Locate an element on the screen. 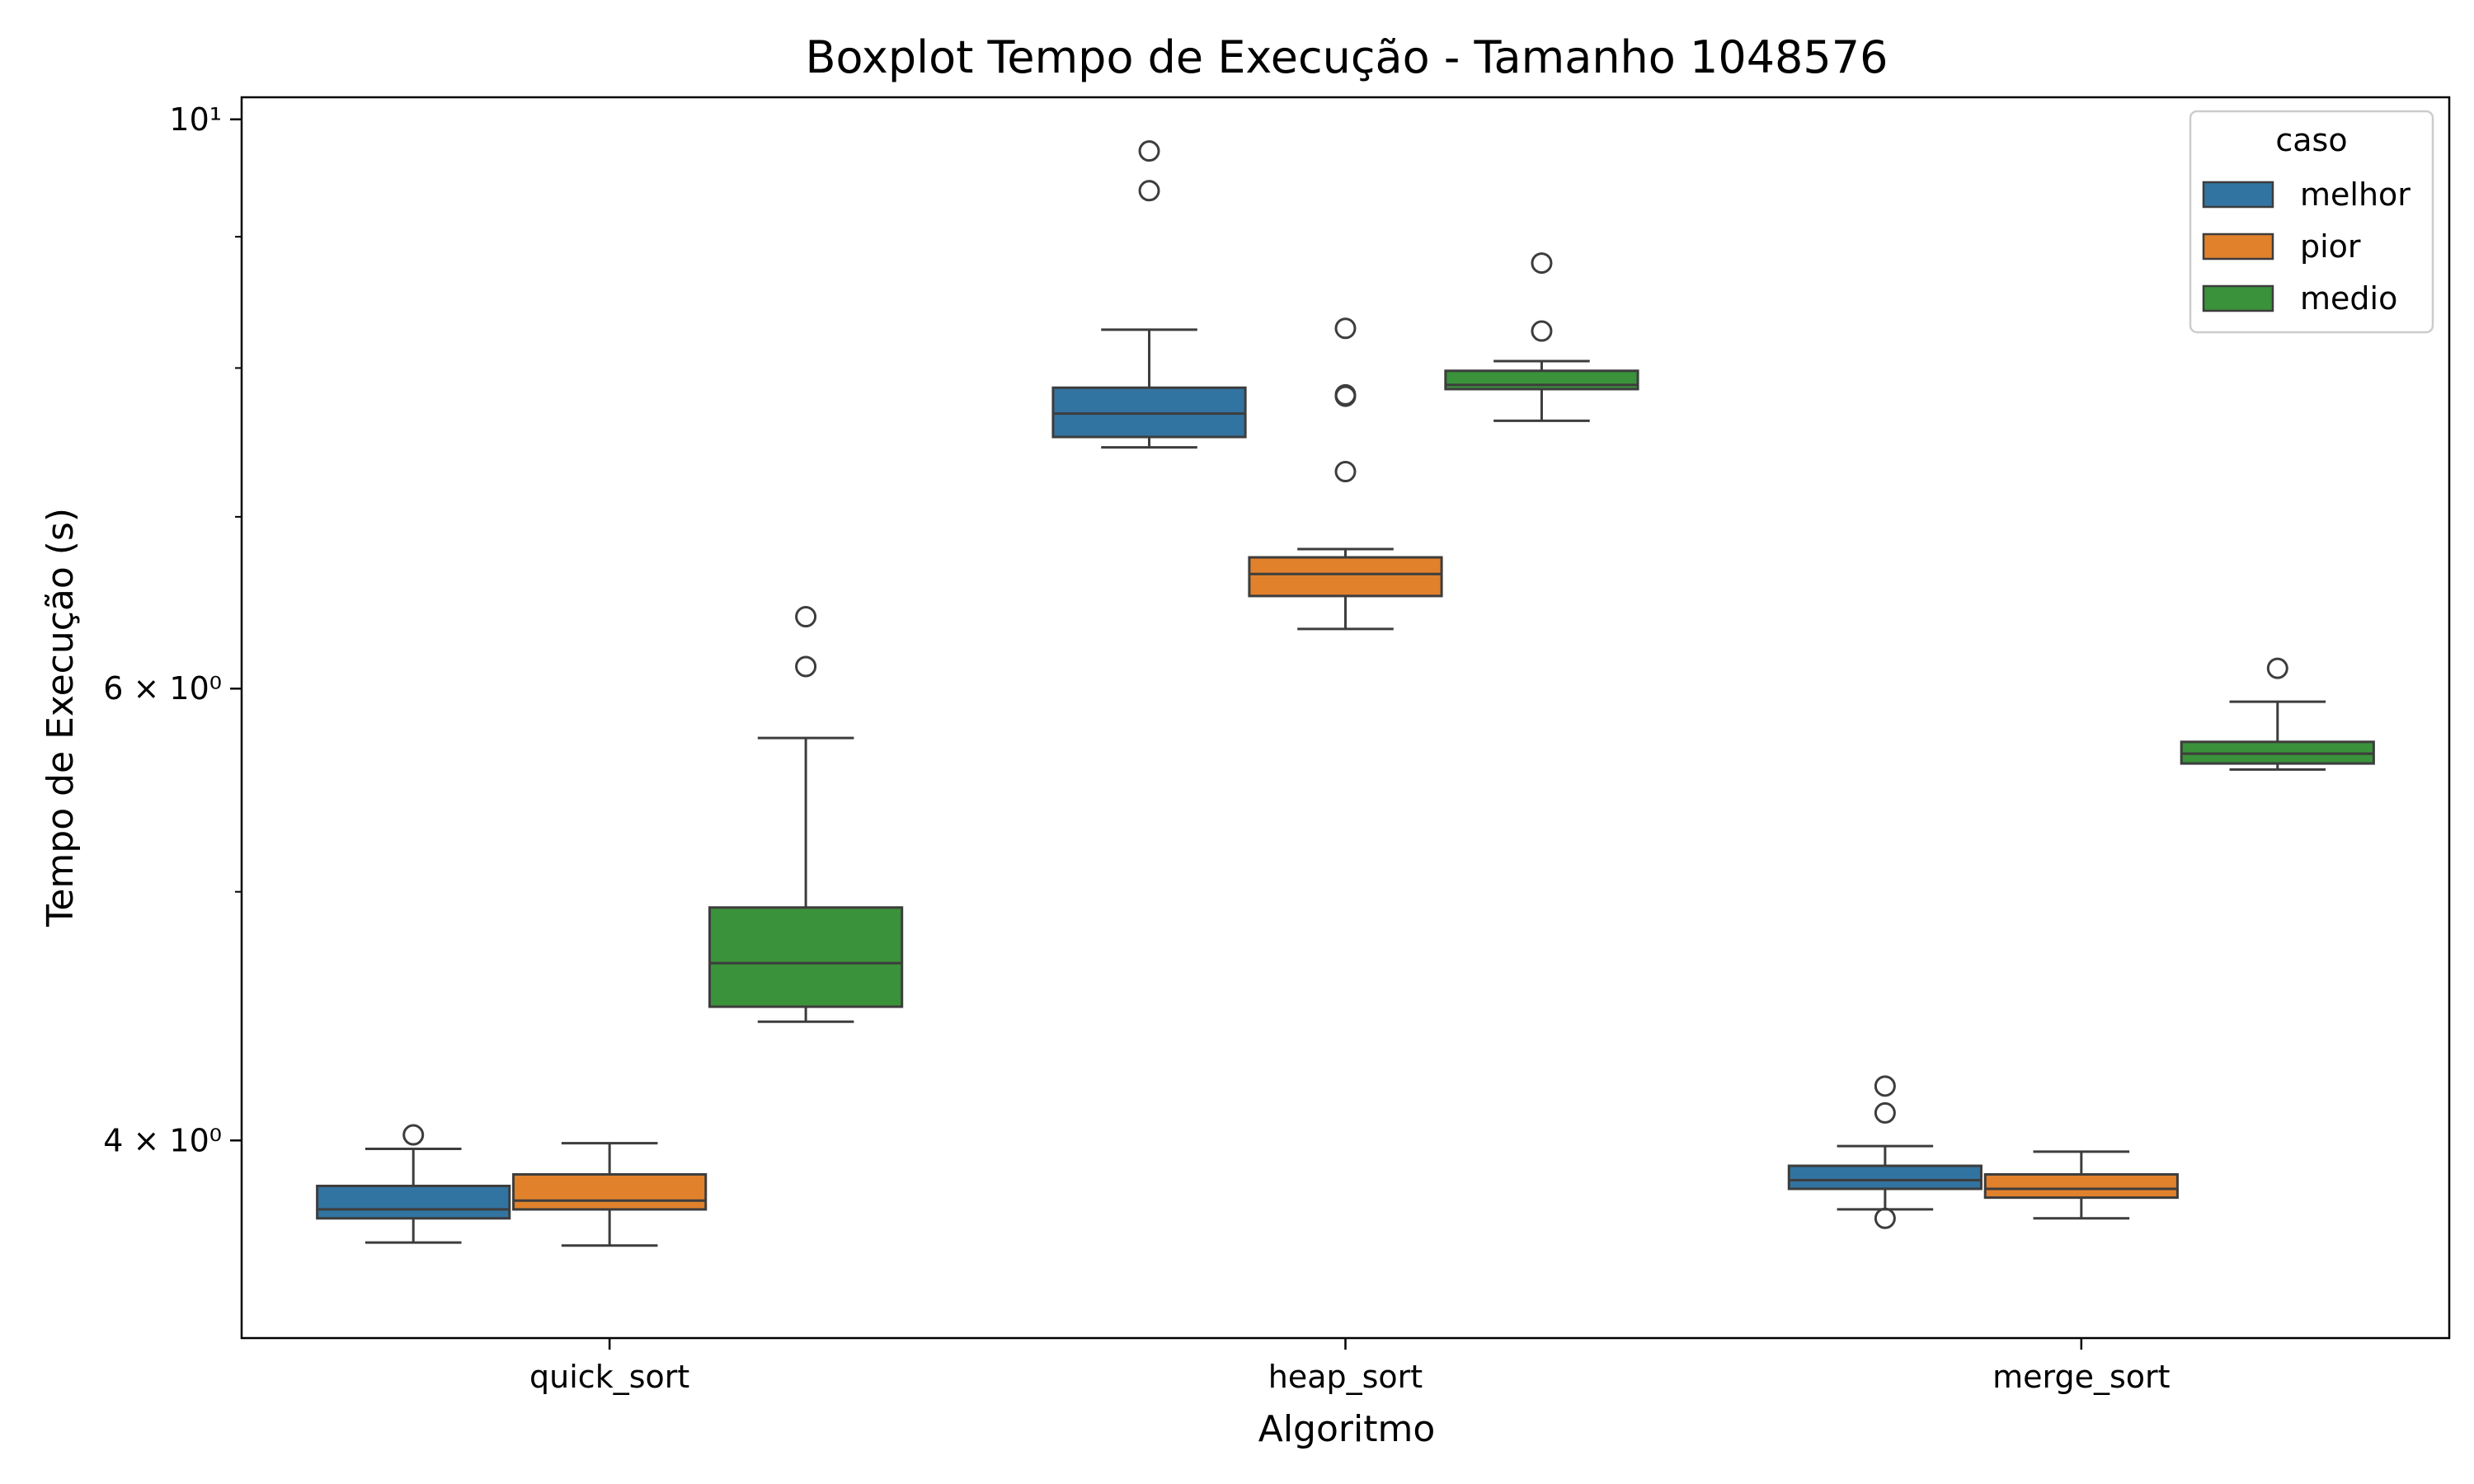 The height and width of the screenshot is (1484, 2474). y-axis-label: Tempo de Execução (s) is located at coordinates (61, 718).